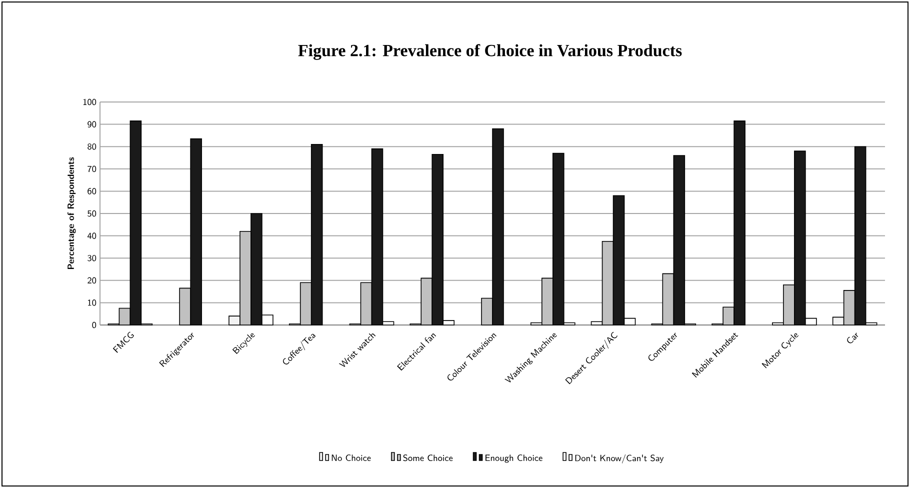 The image size is (910, 488). I want to click on y-tick-label: 0, so click(94, 325).